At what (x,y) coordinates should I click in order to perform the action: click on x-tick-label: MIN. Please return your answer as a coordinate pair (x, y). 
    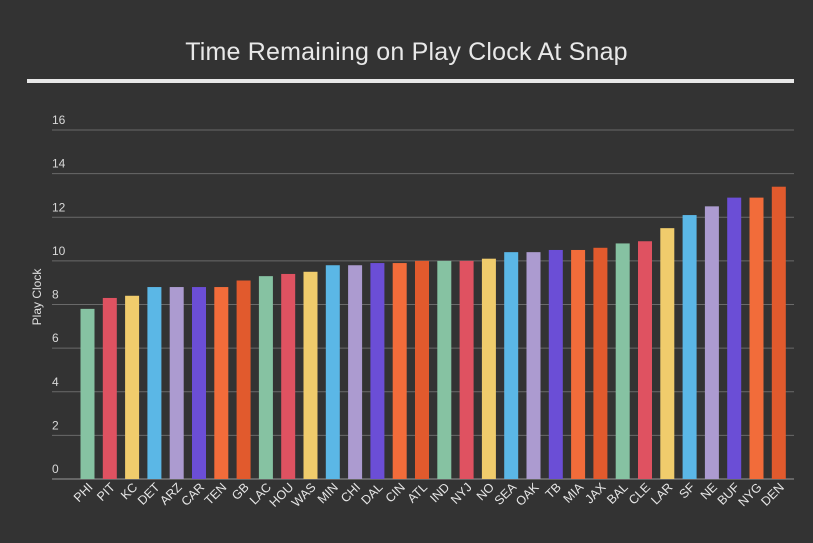
    Looking at the image, I should click on (328, 493).